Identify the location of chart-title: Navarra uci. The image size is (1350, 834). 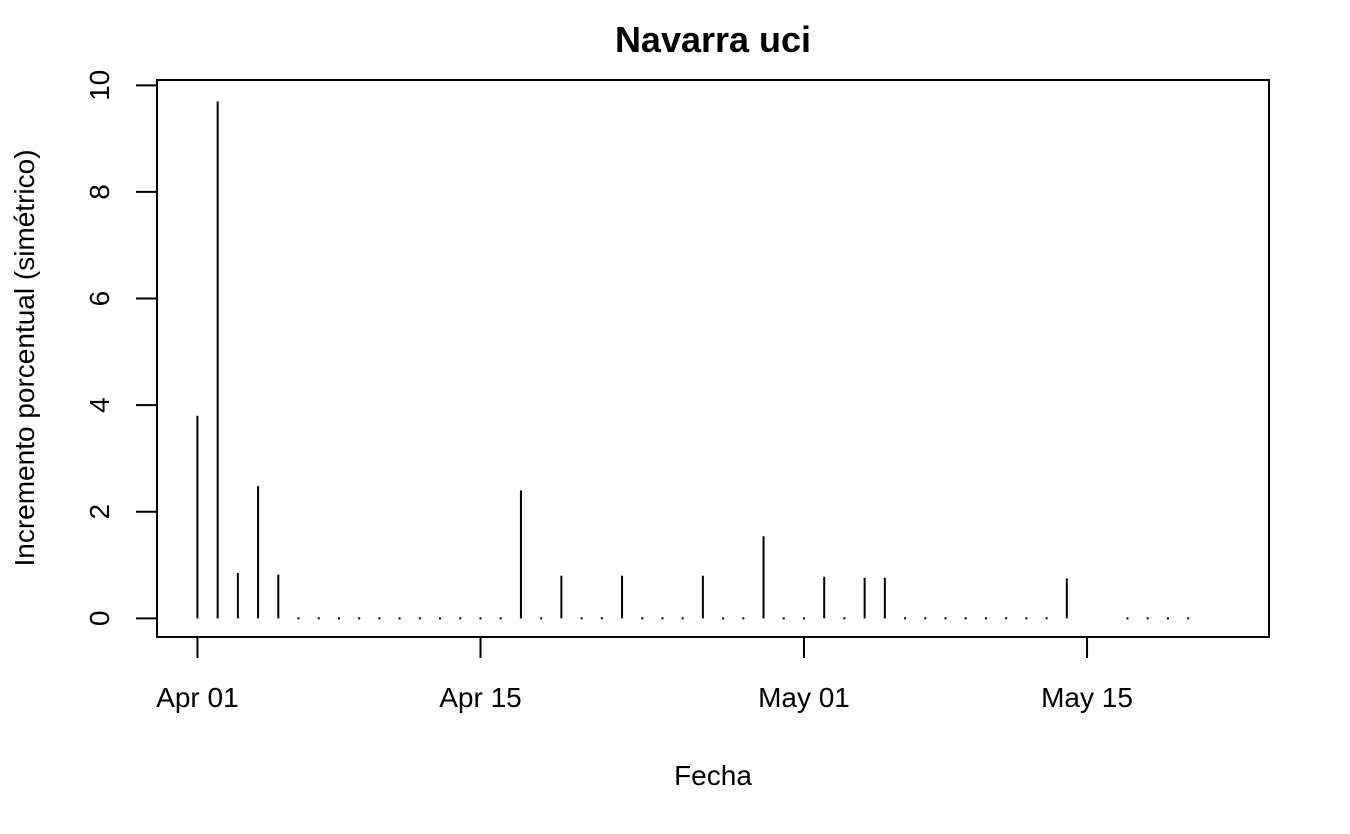
(713, 39).